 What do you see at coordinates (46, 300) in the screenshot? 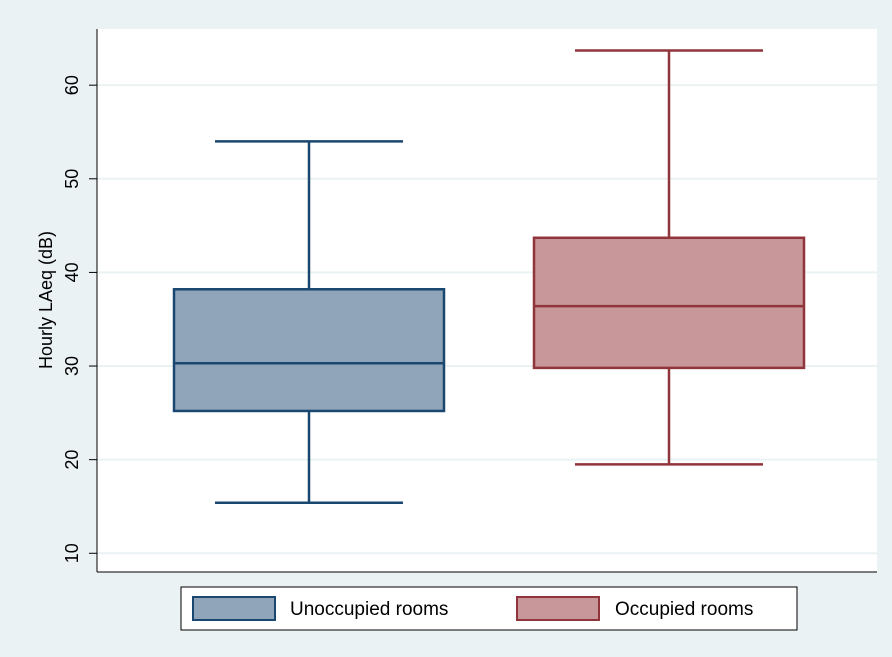
I see `y-axis-title: Hourly LAeq (dB)` at bounding box center [46, 300].